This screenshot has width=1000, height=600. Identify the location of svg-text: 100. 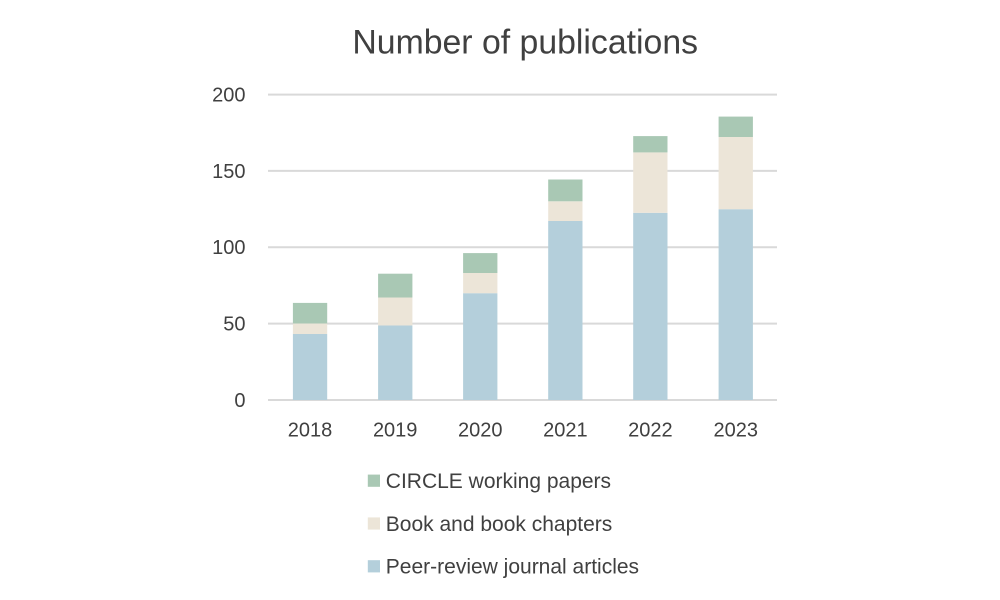
(228, 248).